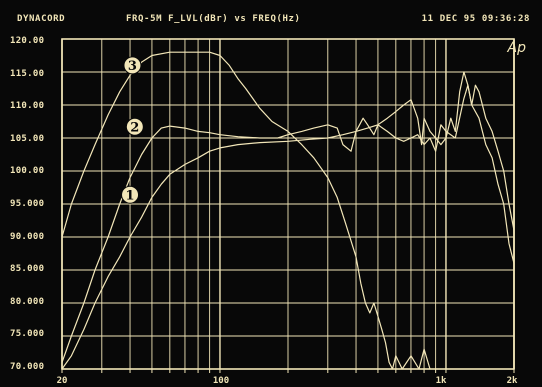  I want to click on x-tick-label-2k: 2k, so click(512, 381).